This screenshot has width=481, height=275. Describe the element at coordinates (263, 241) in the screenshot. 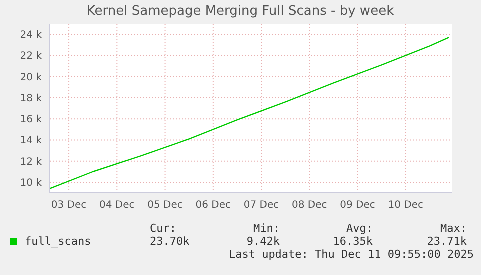

I see `text: 9.42k` at that location.